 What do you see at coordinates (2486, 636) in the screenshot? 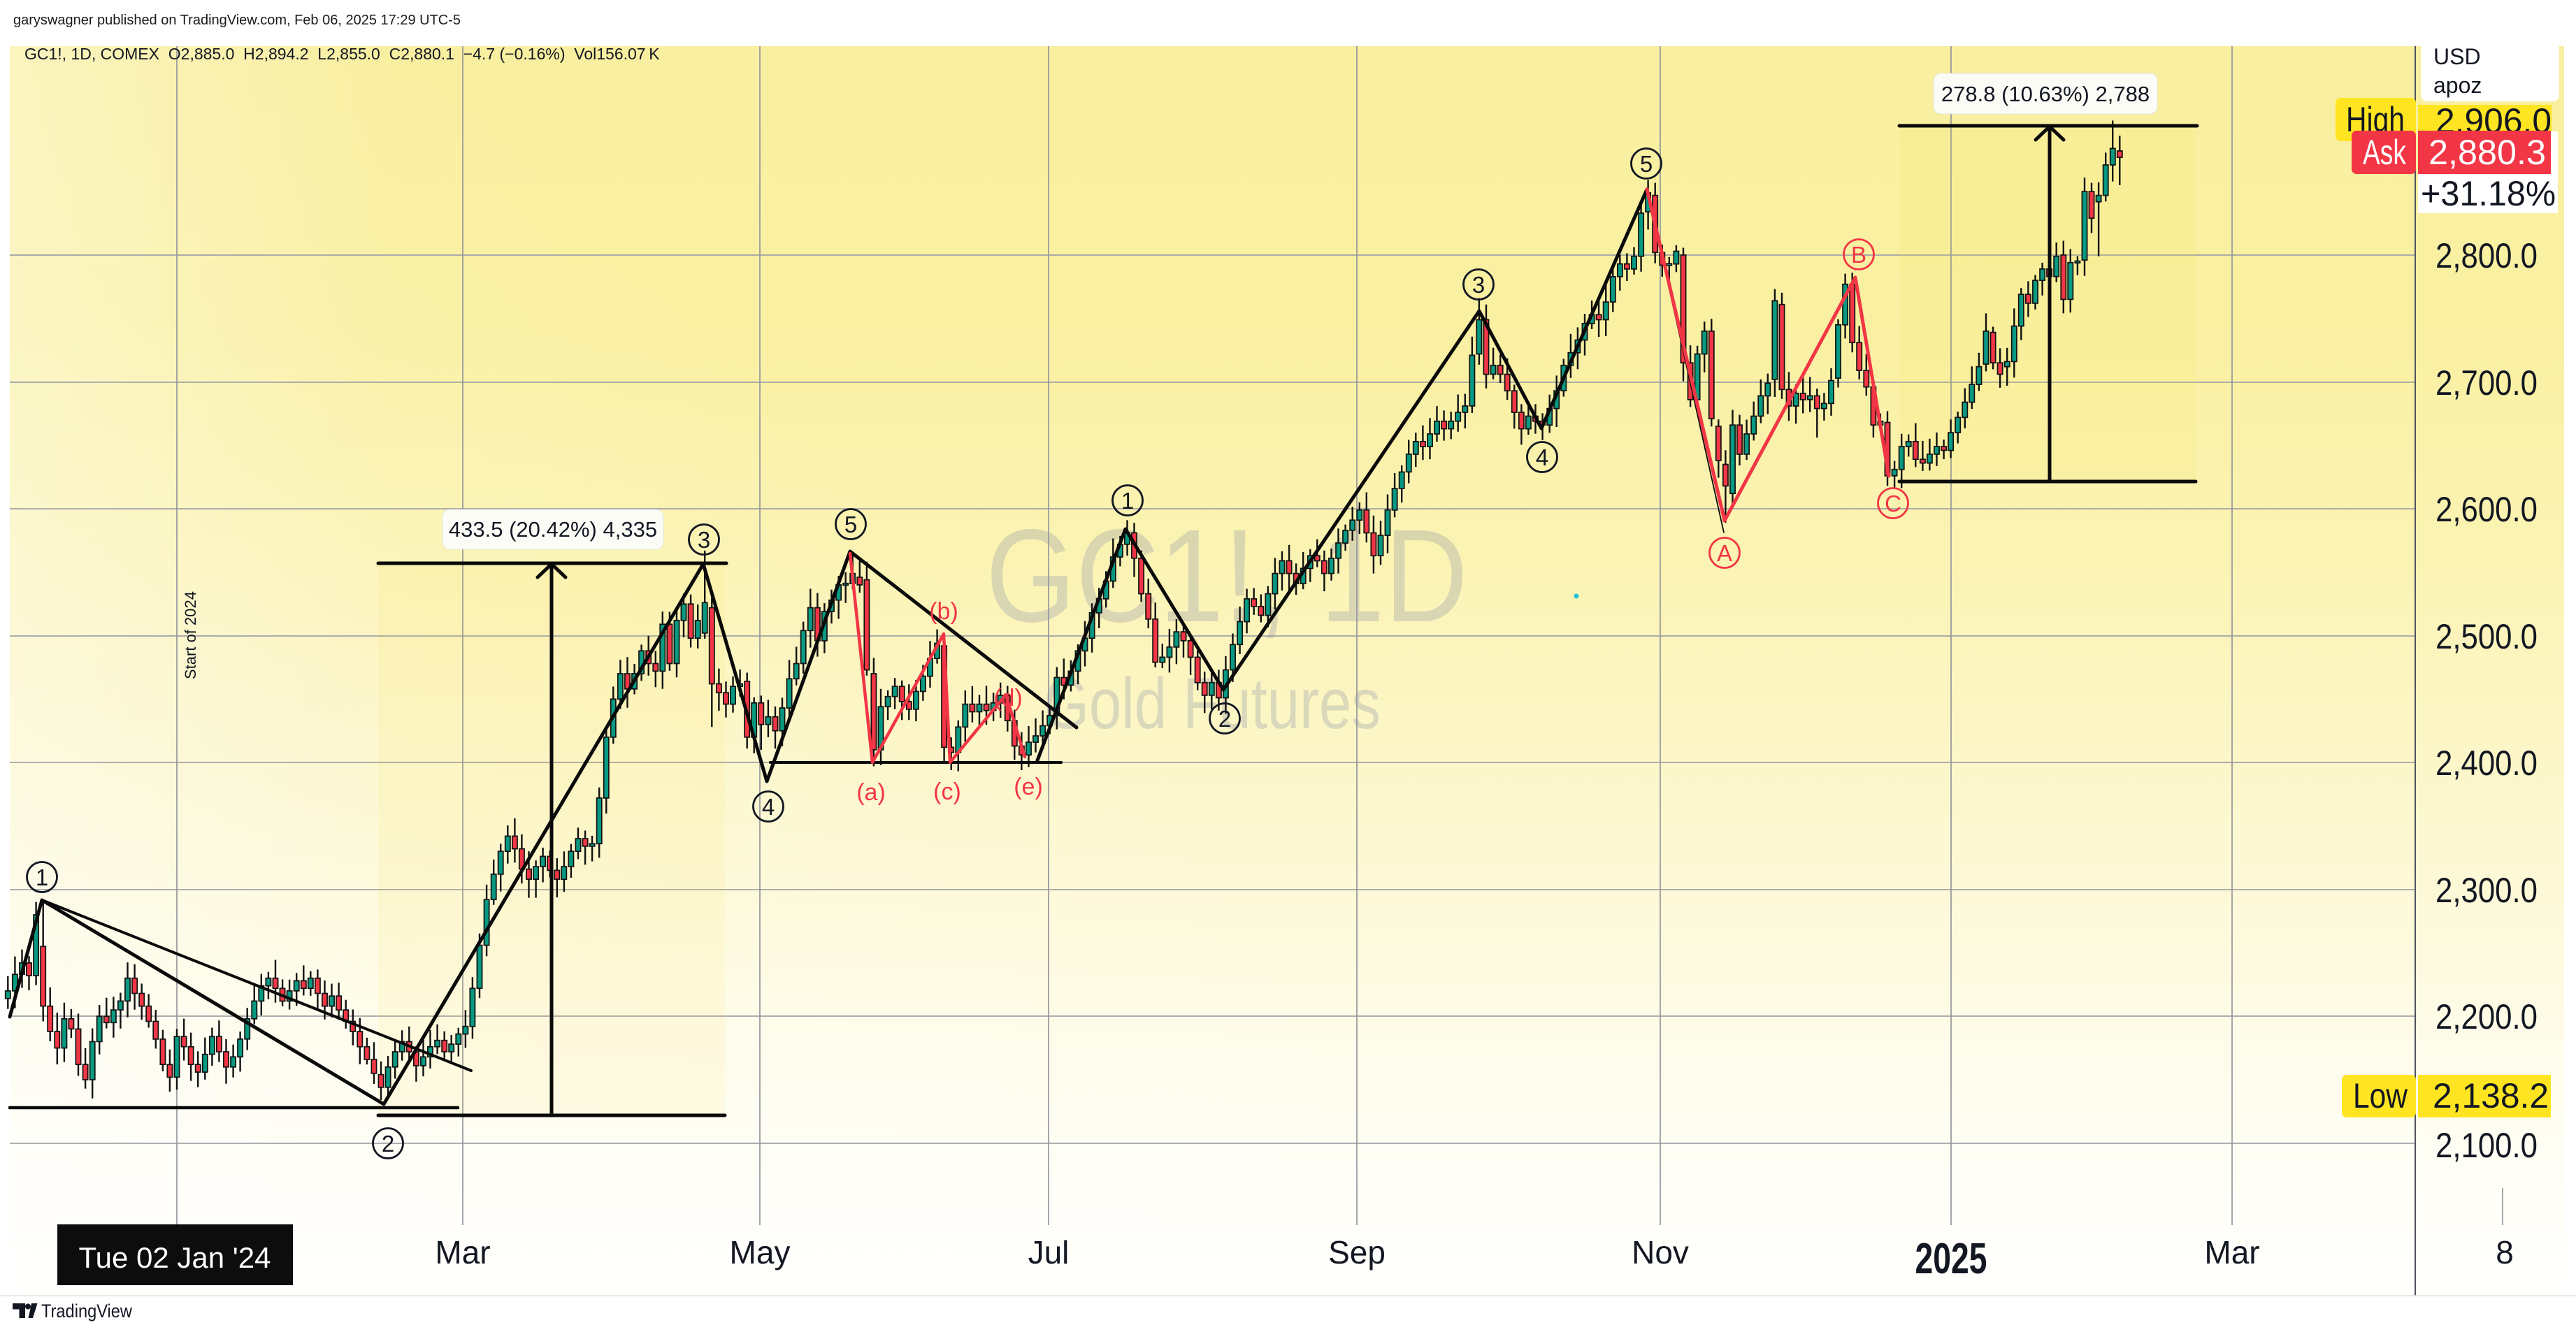
I see `svg-text: 2,500.0` at bounding box center [2486, 636].